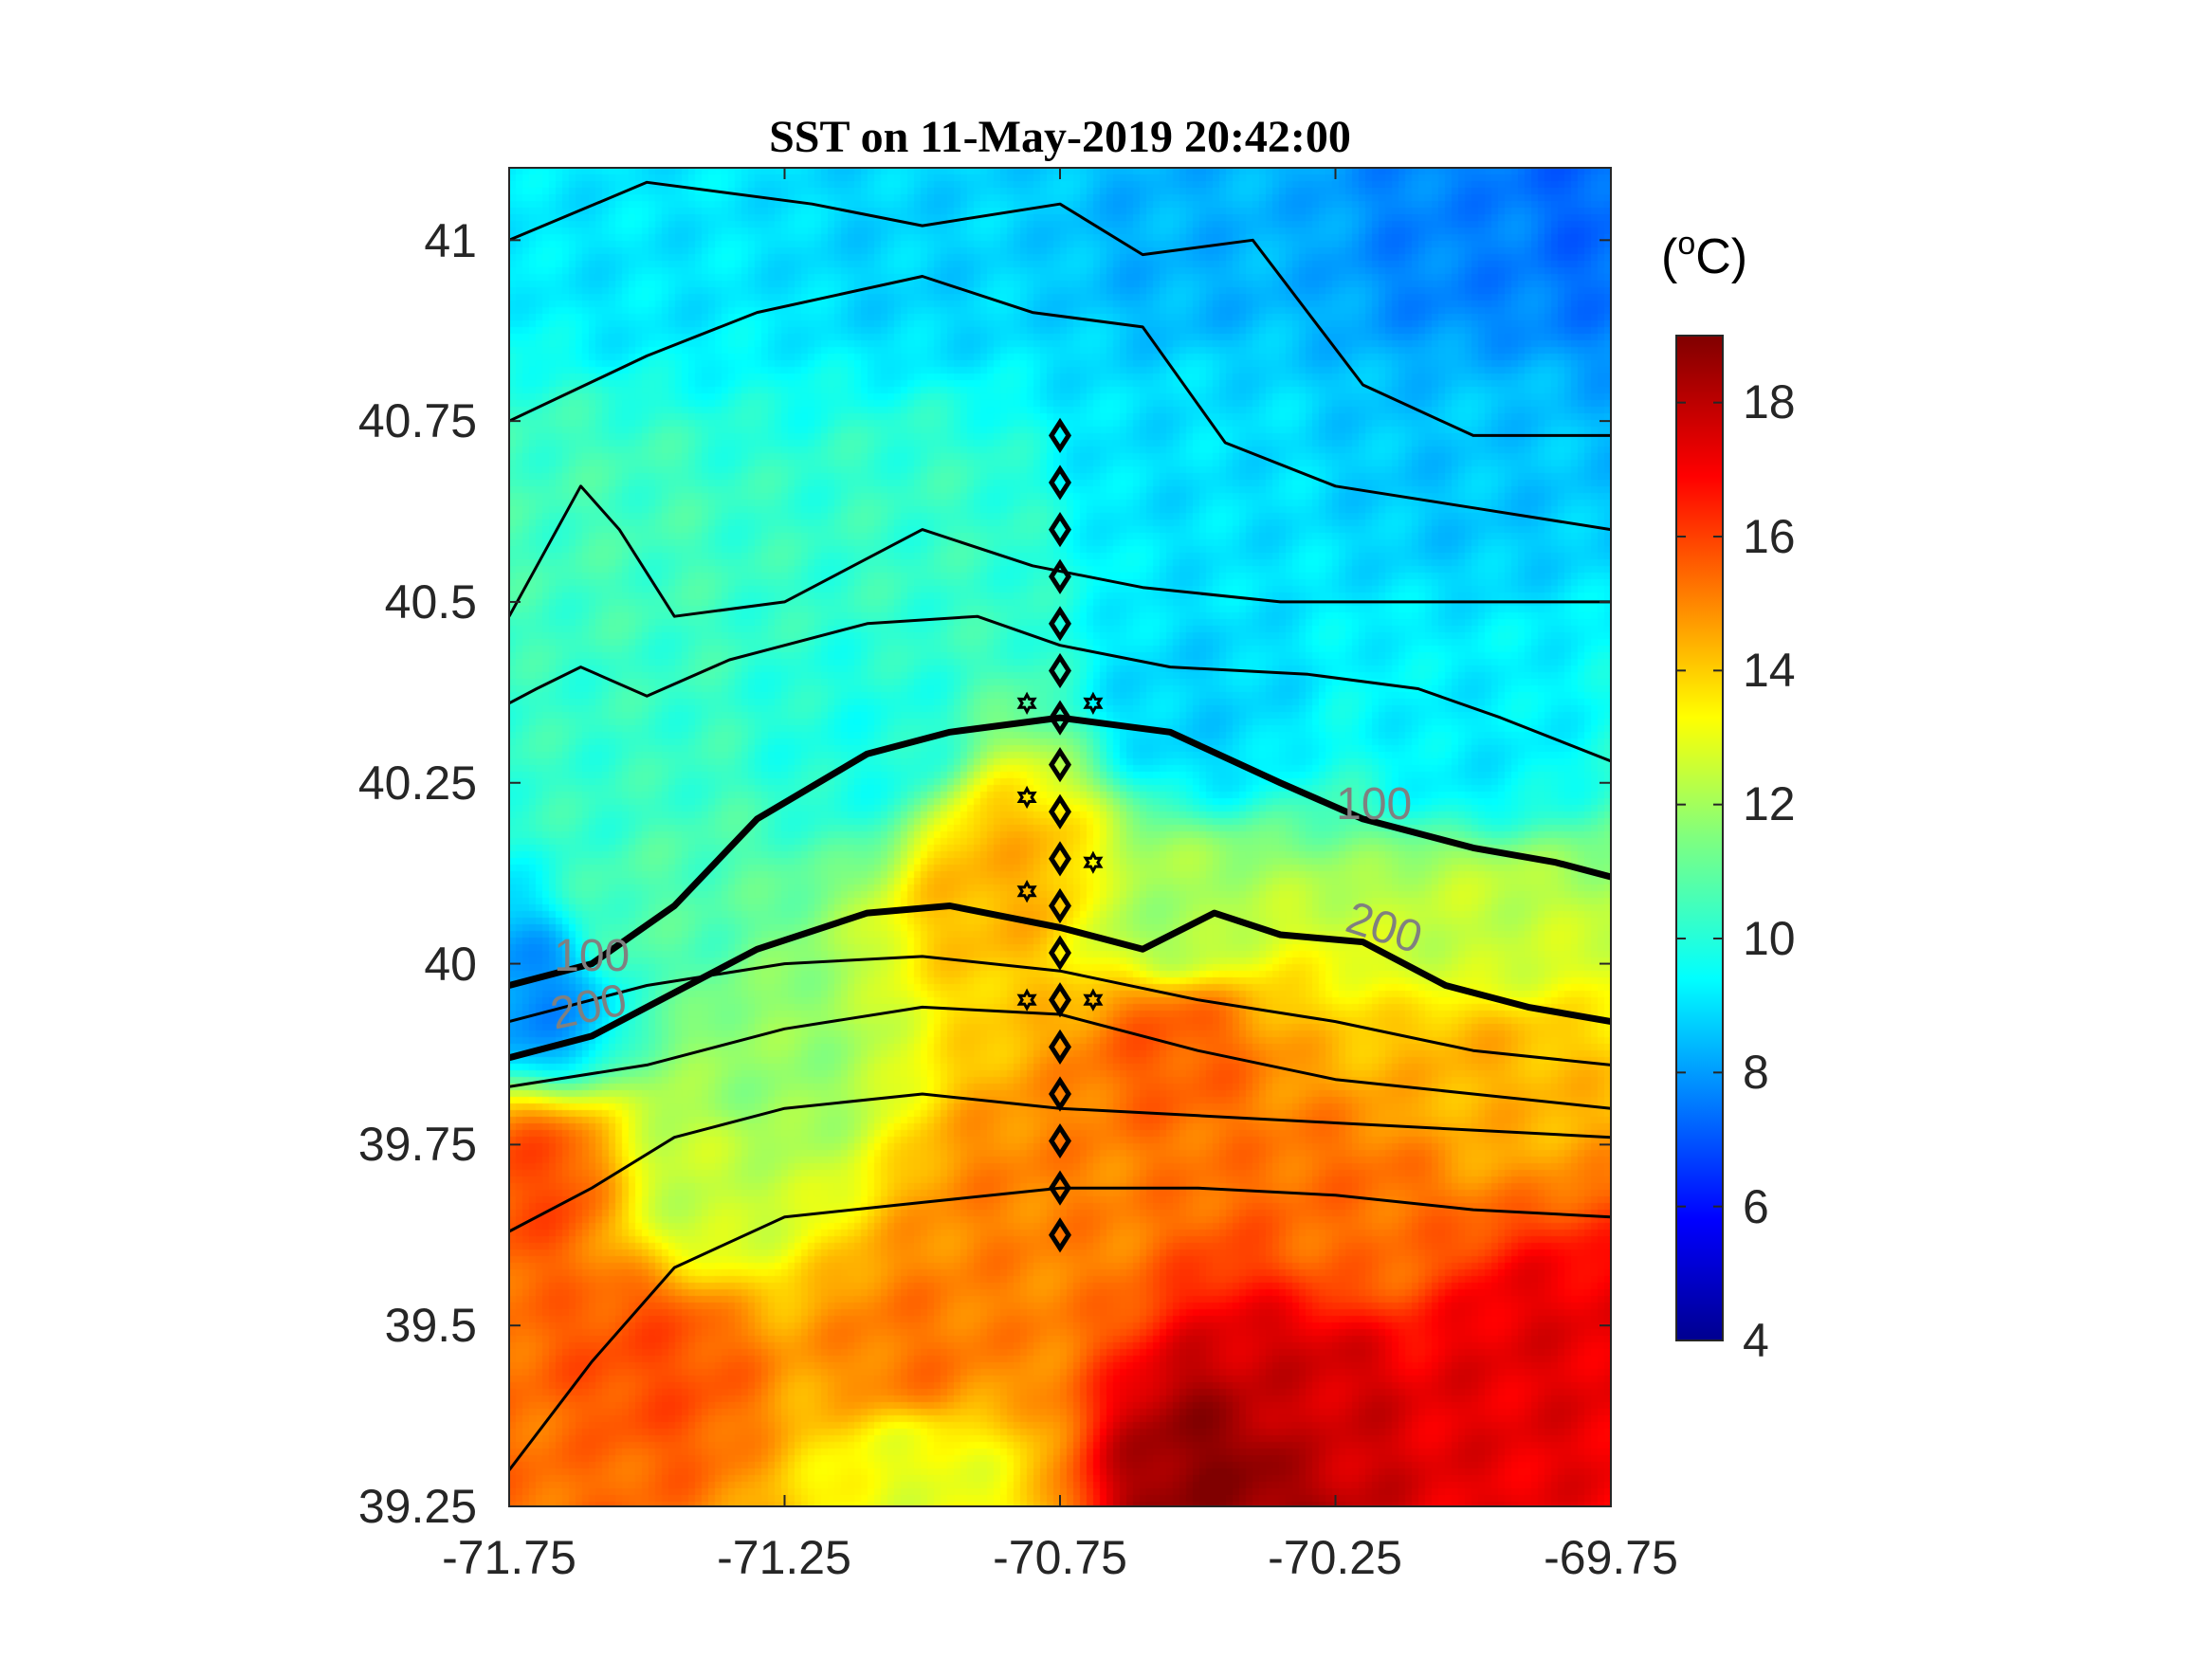  I want to click on x-tick-label: -70.25, so click(1335, 1557).